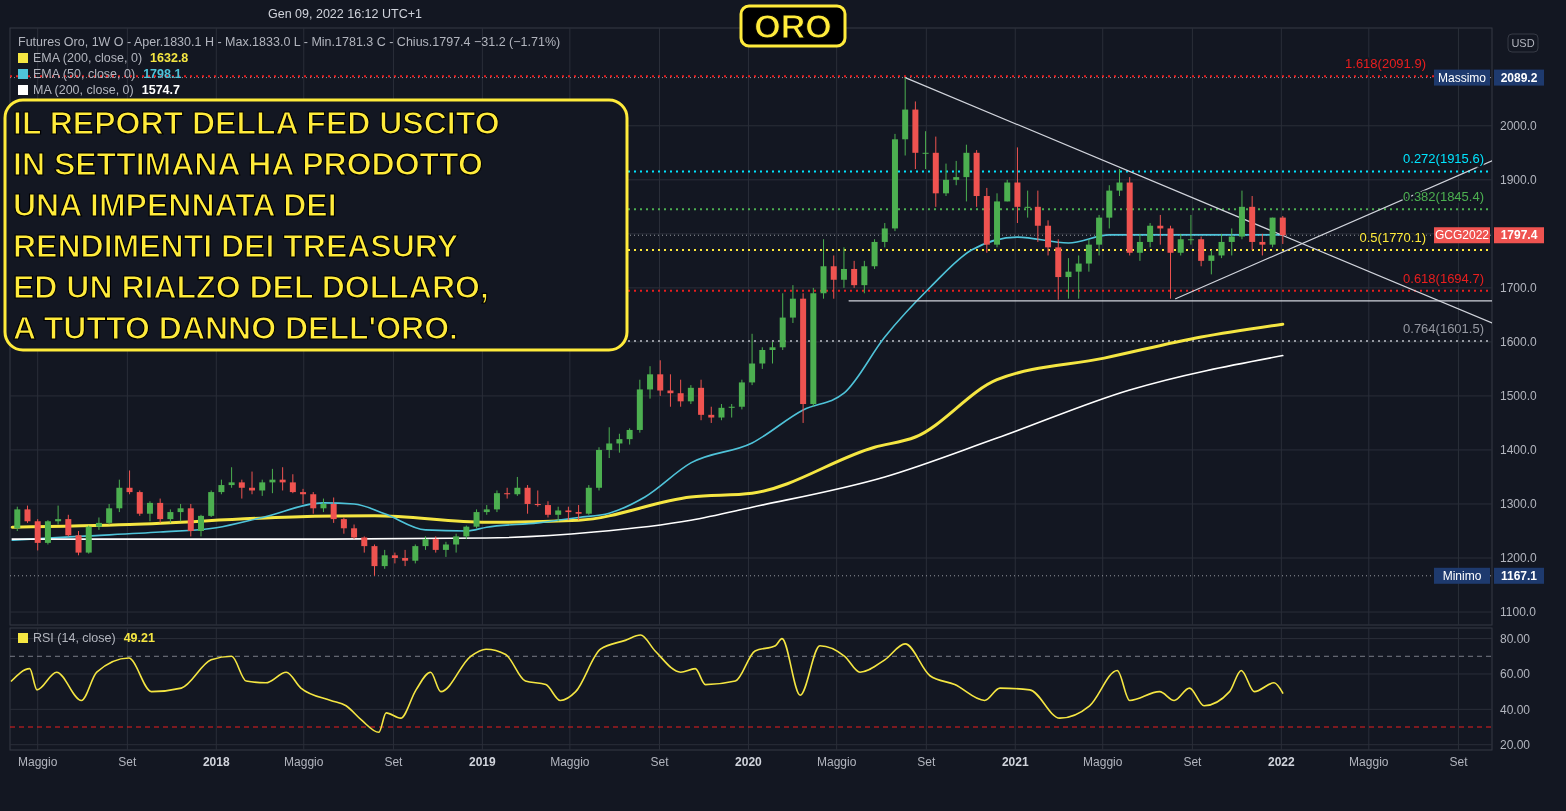 The width and height of the screenshot is (1566, 811). I want to click on text-box: IL REPORT DELLA FED USCITO IN SETTIMANA HA PRODOTTO UNA IMPENNATA DEI RENDIMENTI DEI TREASURY ED UN RIALZO DEL DOLLARO, A TUTTO DANNO DELL'ORO., so click(316, 225).